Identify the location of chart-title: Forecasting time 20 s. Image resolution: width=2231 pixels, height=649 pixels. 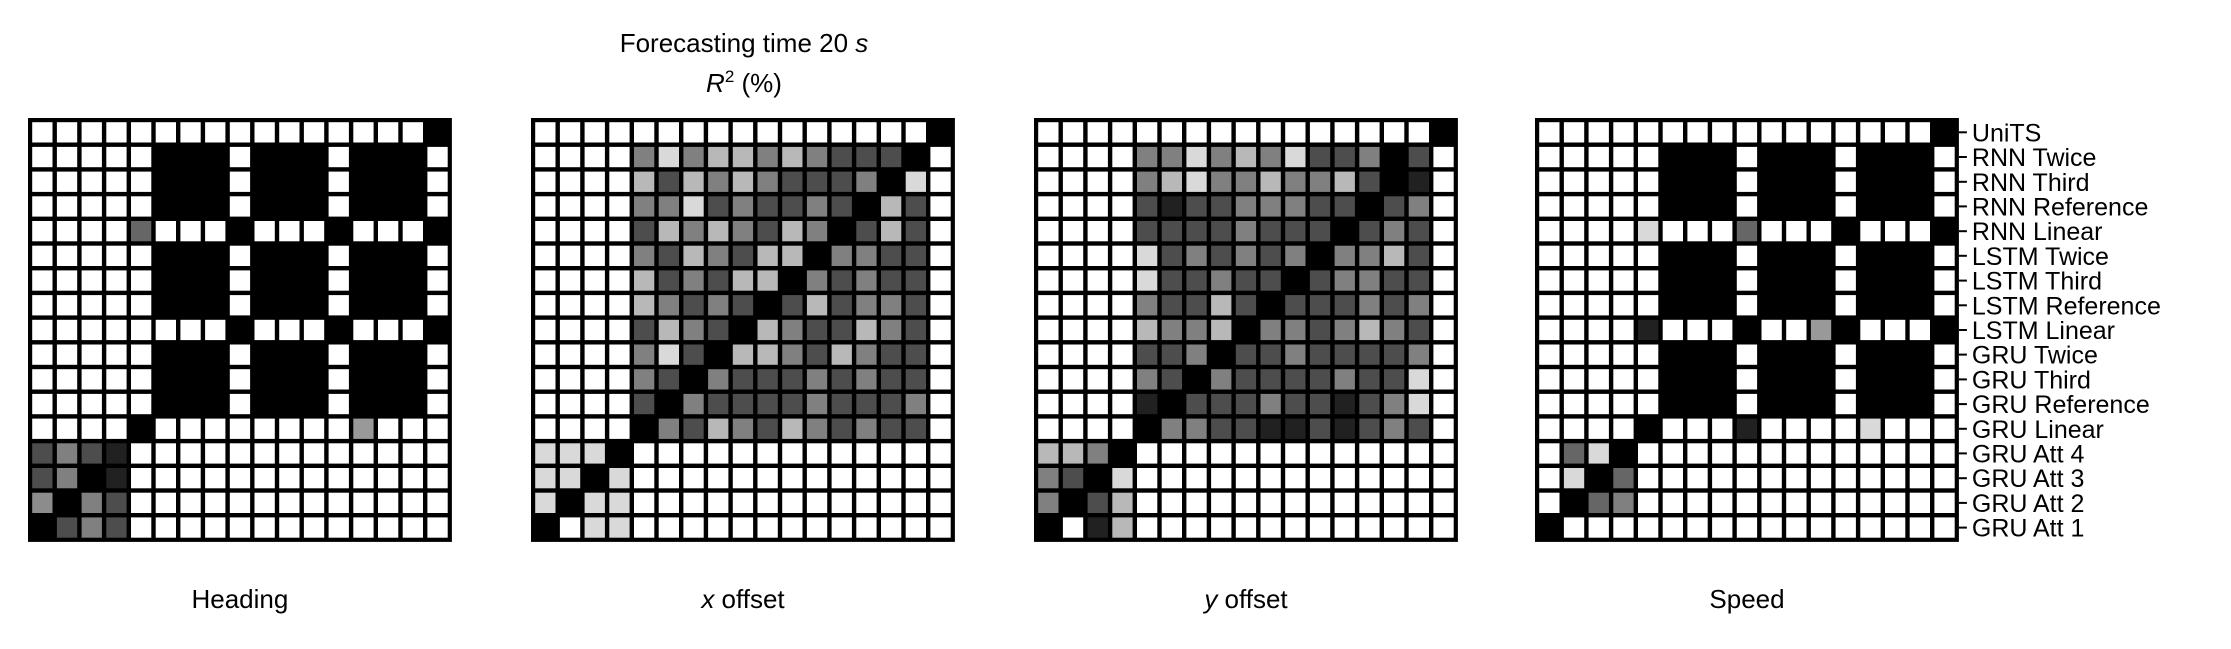
(744, 43).